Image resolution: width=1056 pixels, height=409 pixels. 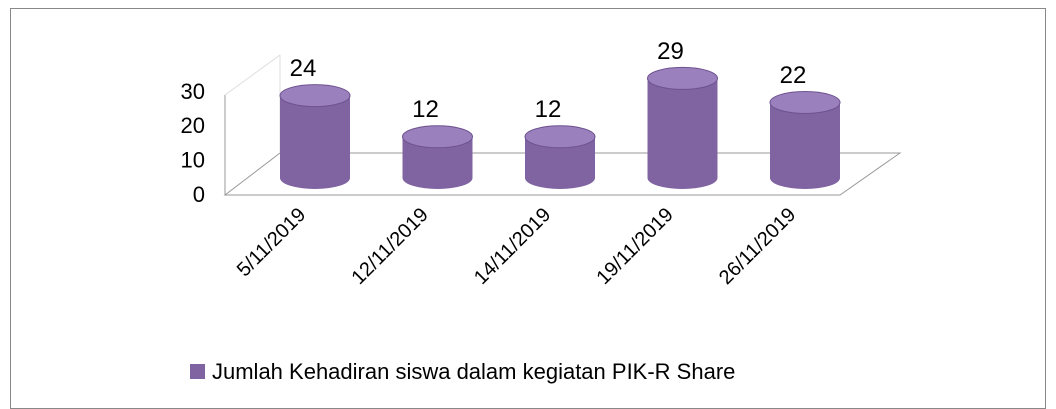 What do you see at coordinates (199, 194) in the screenshot?
I see `y-tick-label: 0` at bounding box center [199, 194].